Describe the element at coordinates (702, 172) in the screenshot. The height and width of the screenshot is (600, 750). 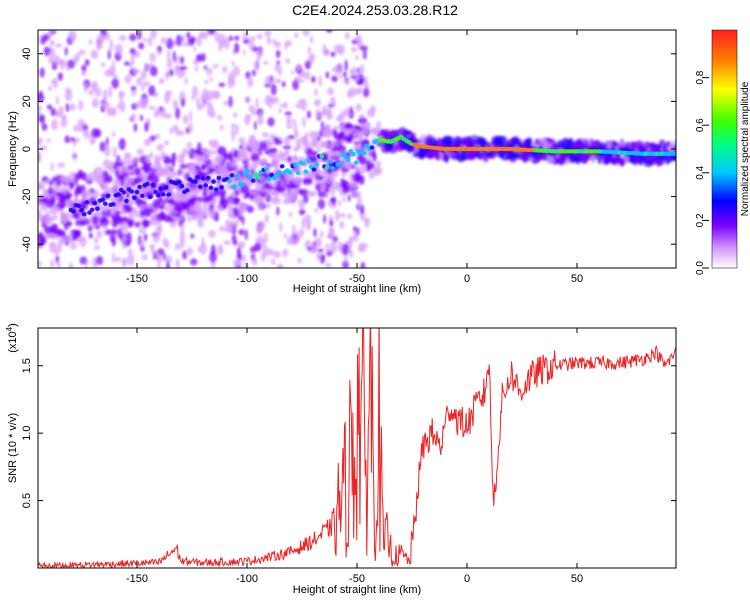
I see `colorbar-ticks: 0.0 0.2 0.4 0.6 0.8` at that location.